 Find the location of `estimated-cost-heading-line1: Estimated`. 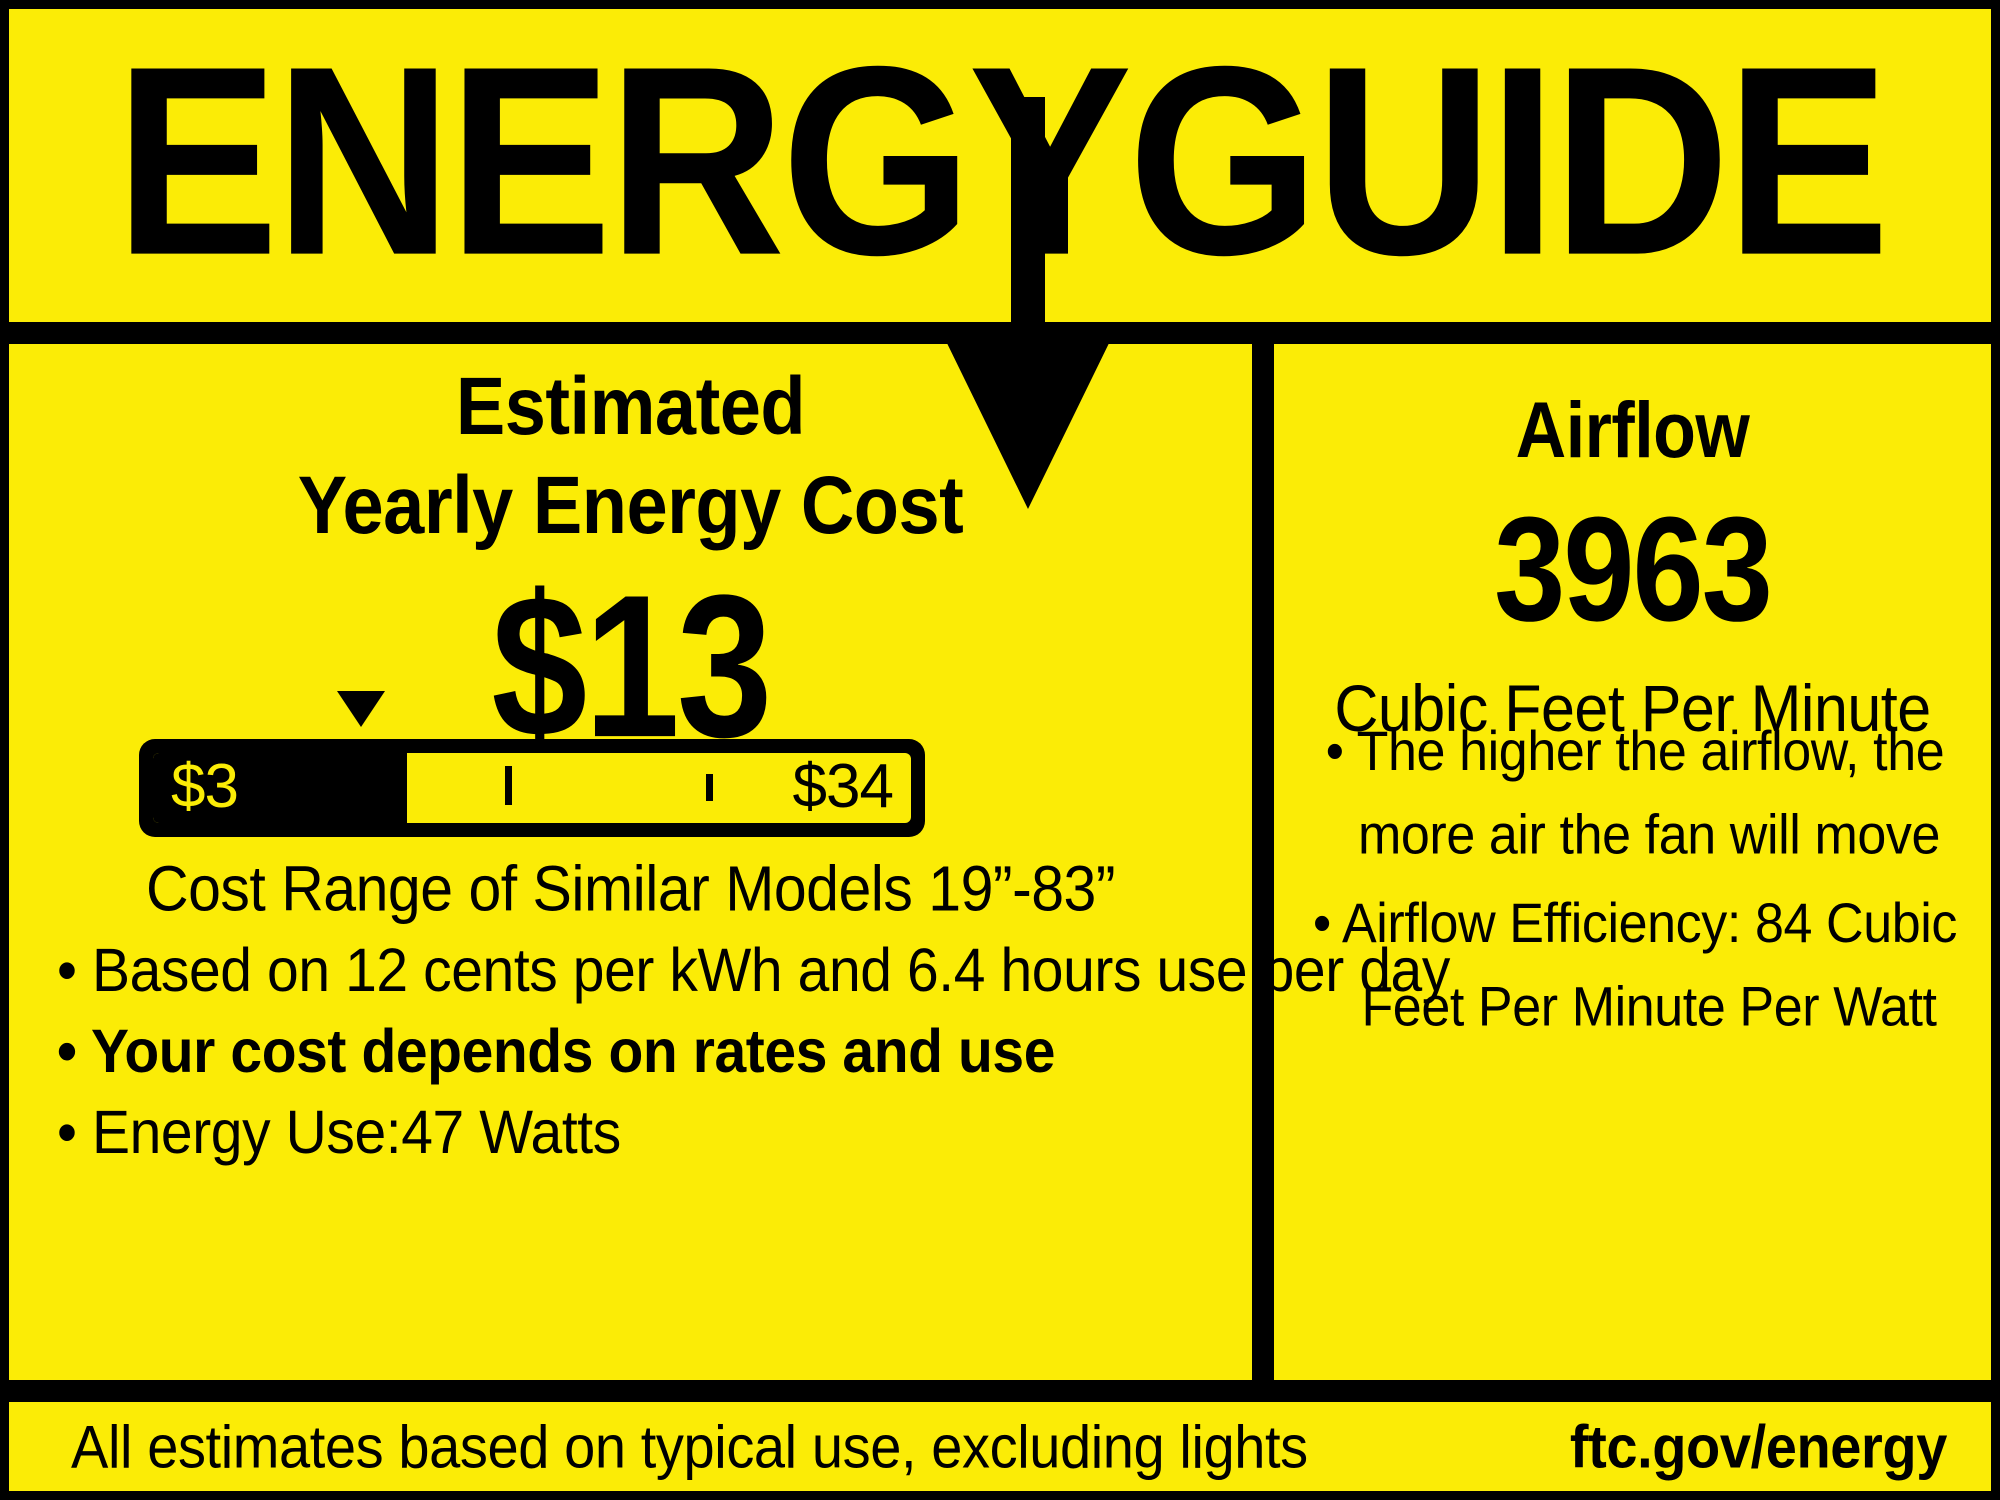

estimated-cost-heading-line1: Estimated is located at coordinates (630, 406).